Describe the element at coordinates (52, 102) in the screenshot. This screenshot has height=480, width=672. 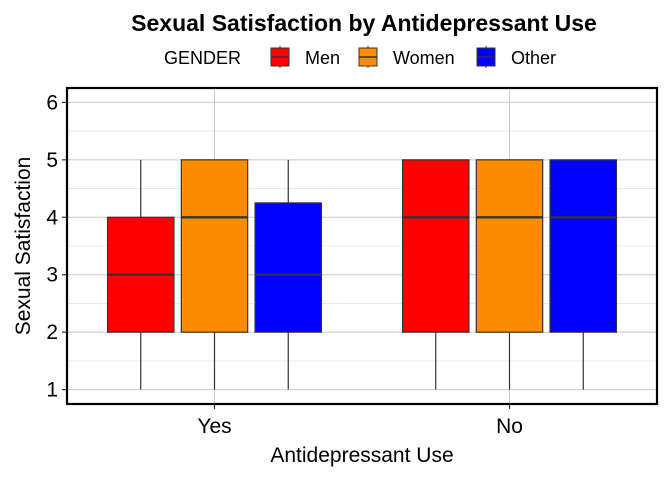
I see `y-tick-label: 6` at that location.